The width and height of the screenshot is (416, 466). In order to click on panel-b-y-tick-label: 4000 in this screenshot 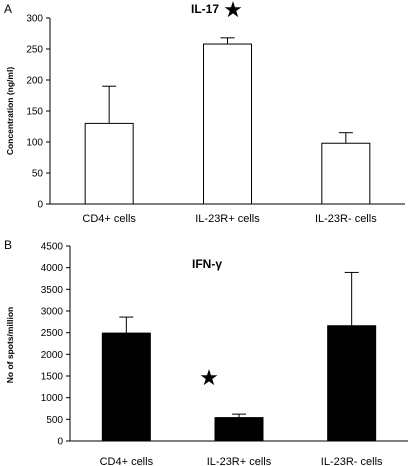, I will do `click(52, 268)`.